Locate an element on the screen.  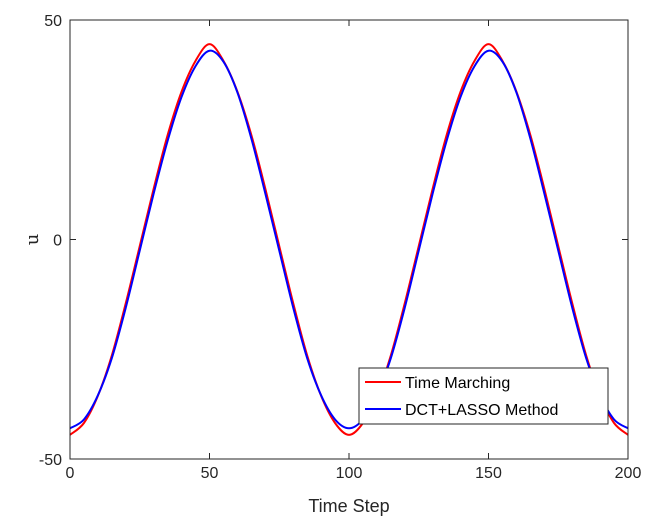
x-tick-label-100: 100 is located at coordinates (349, 473).